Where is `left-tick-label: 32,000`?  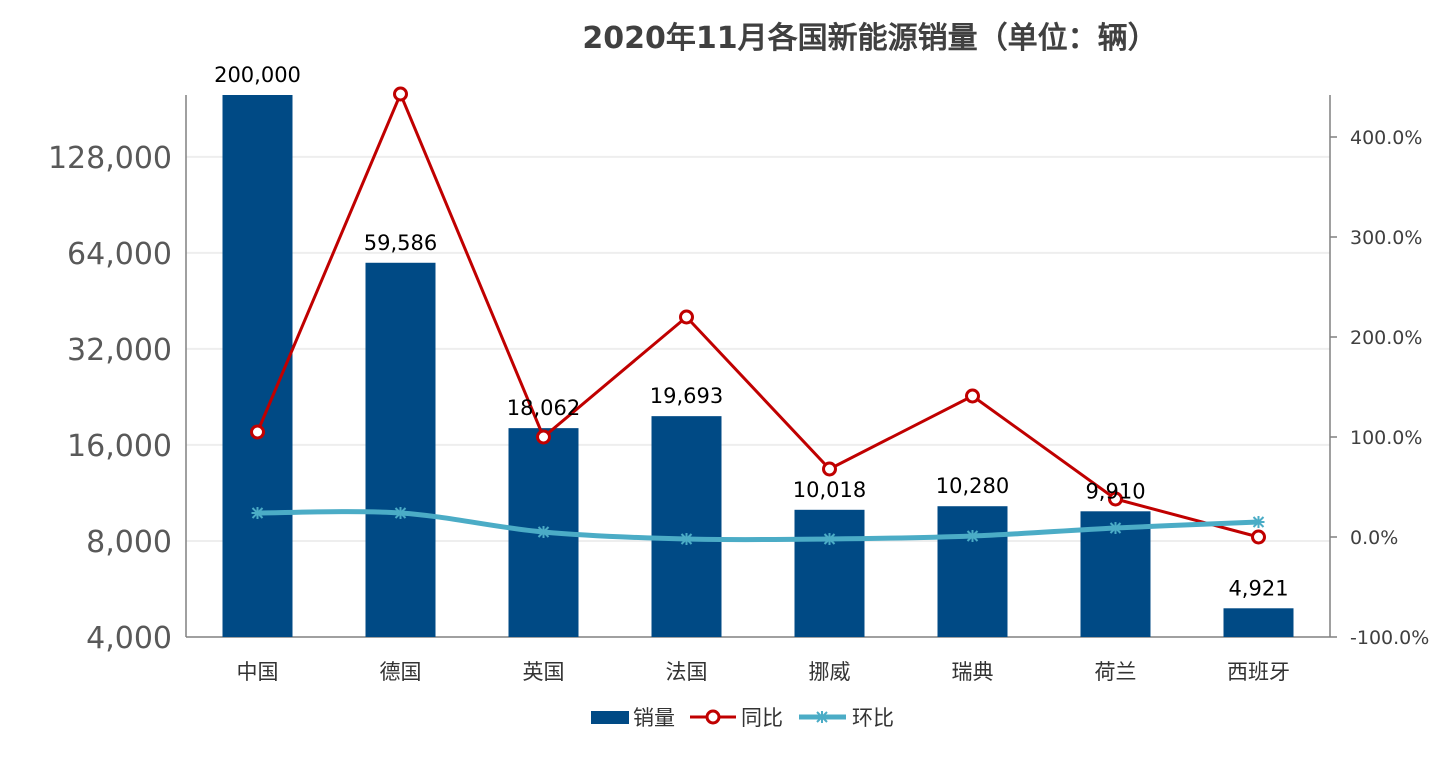
left-tick-label: 32,000 is located at coordinates (119, 350).